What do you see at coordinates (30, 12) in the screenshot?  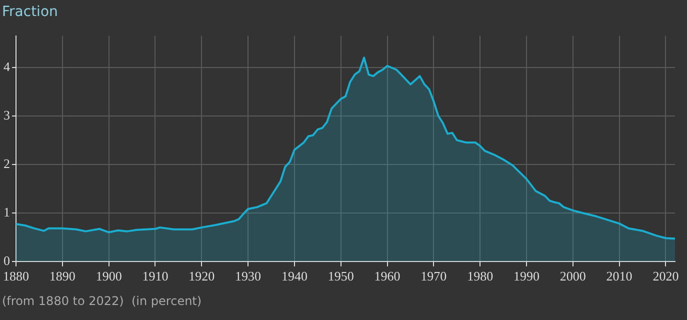 I see `chart-title: Fraction` at bounding box center [30, 12].